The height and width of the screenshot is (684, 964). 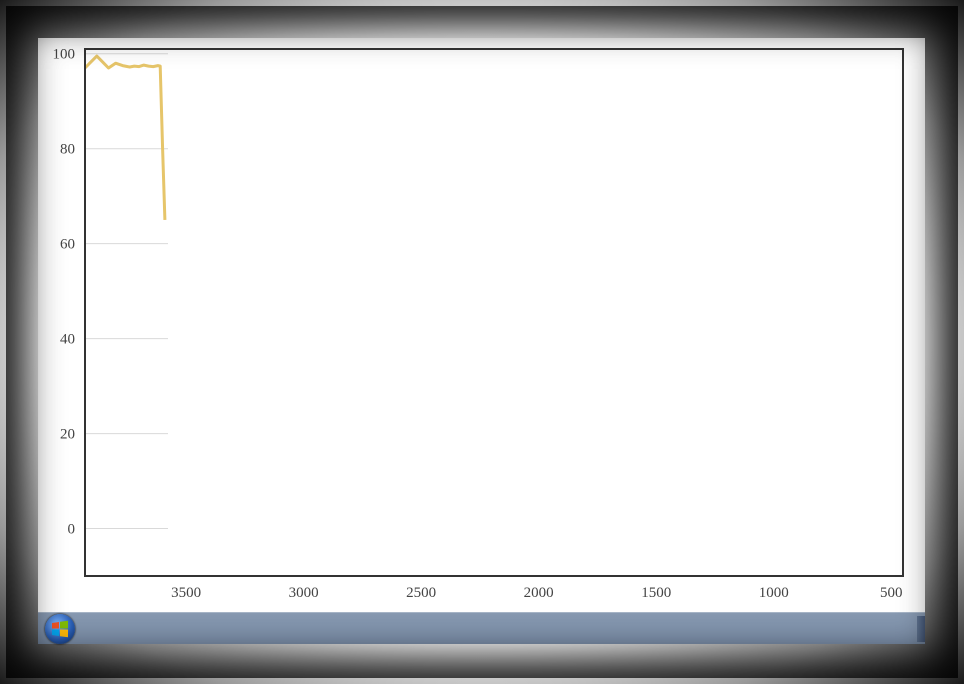 What do you see at coordinates (186, 593) in the screenshot?
I see `x-tick-label: 3500` at bounding box center [186, 593].